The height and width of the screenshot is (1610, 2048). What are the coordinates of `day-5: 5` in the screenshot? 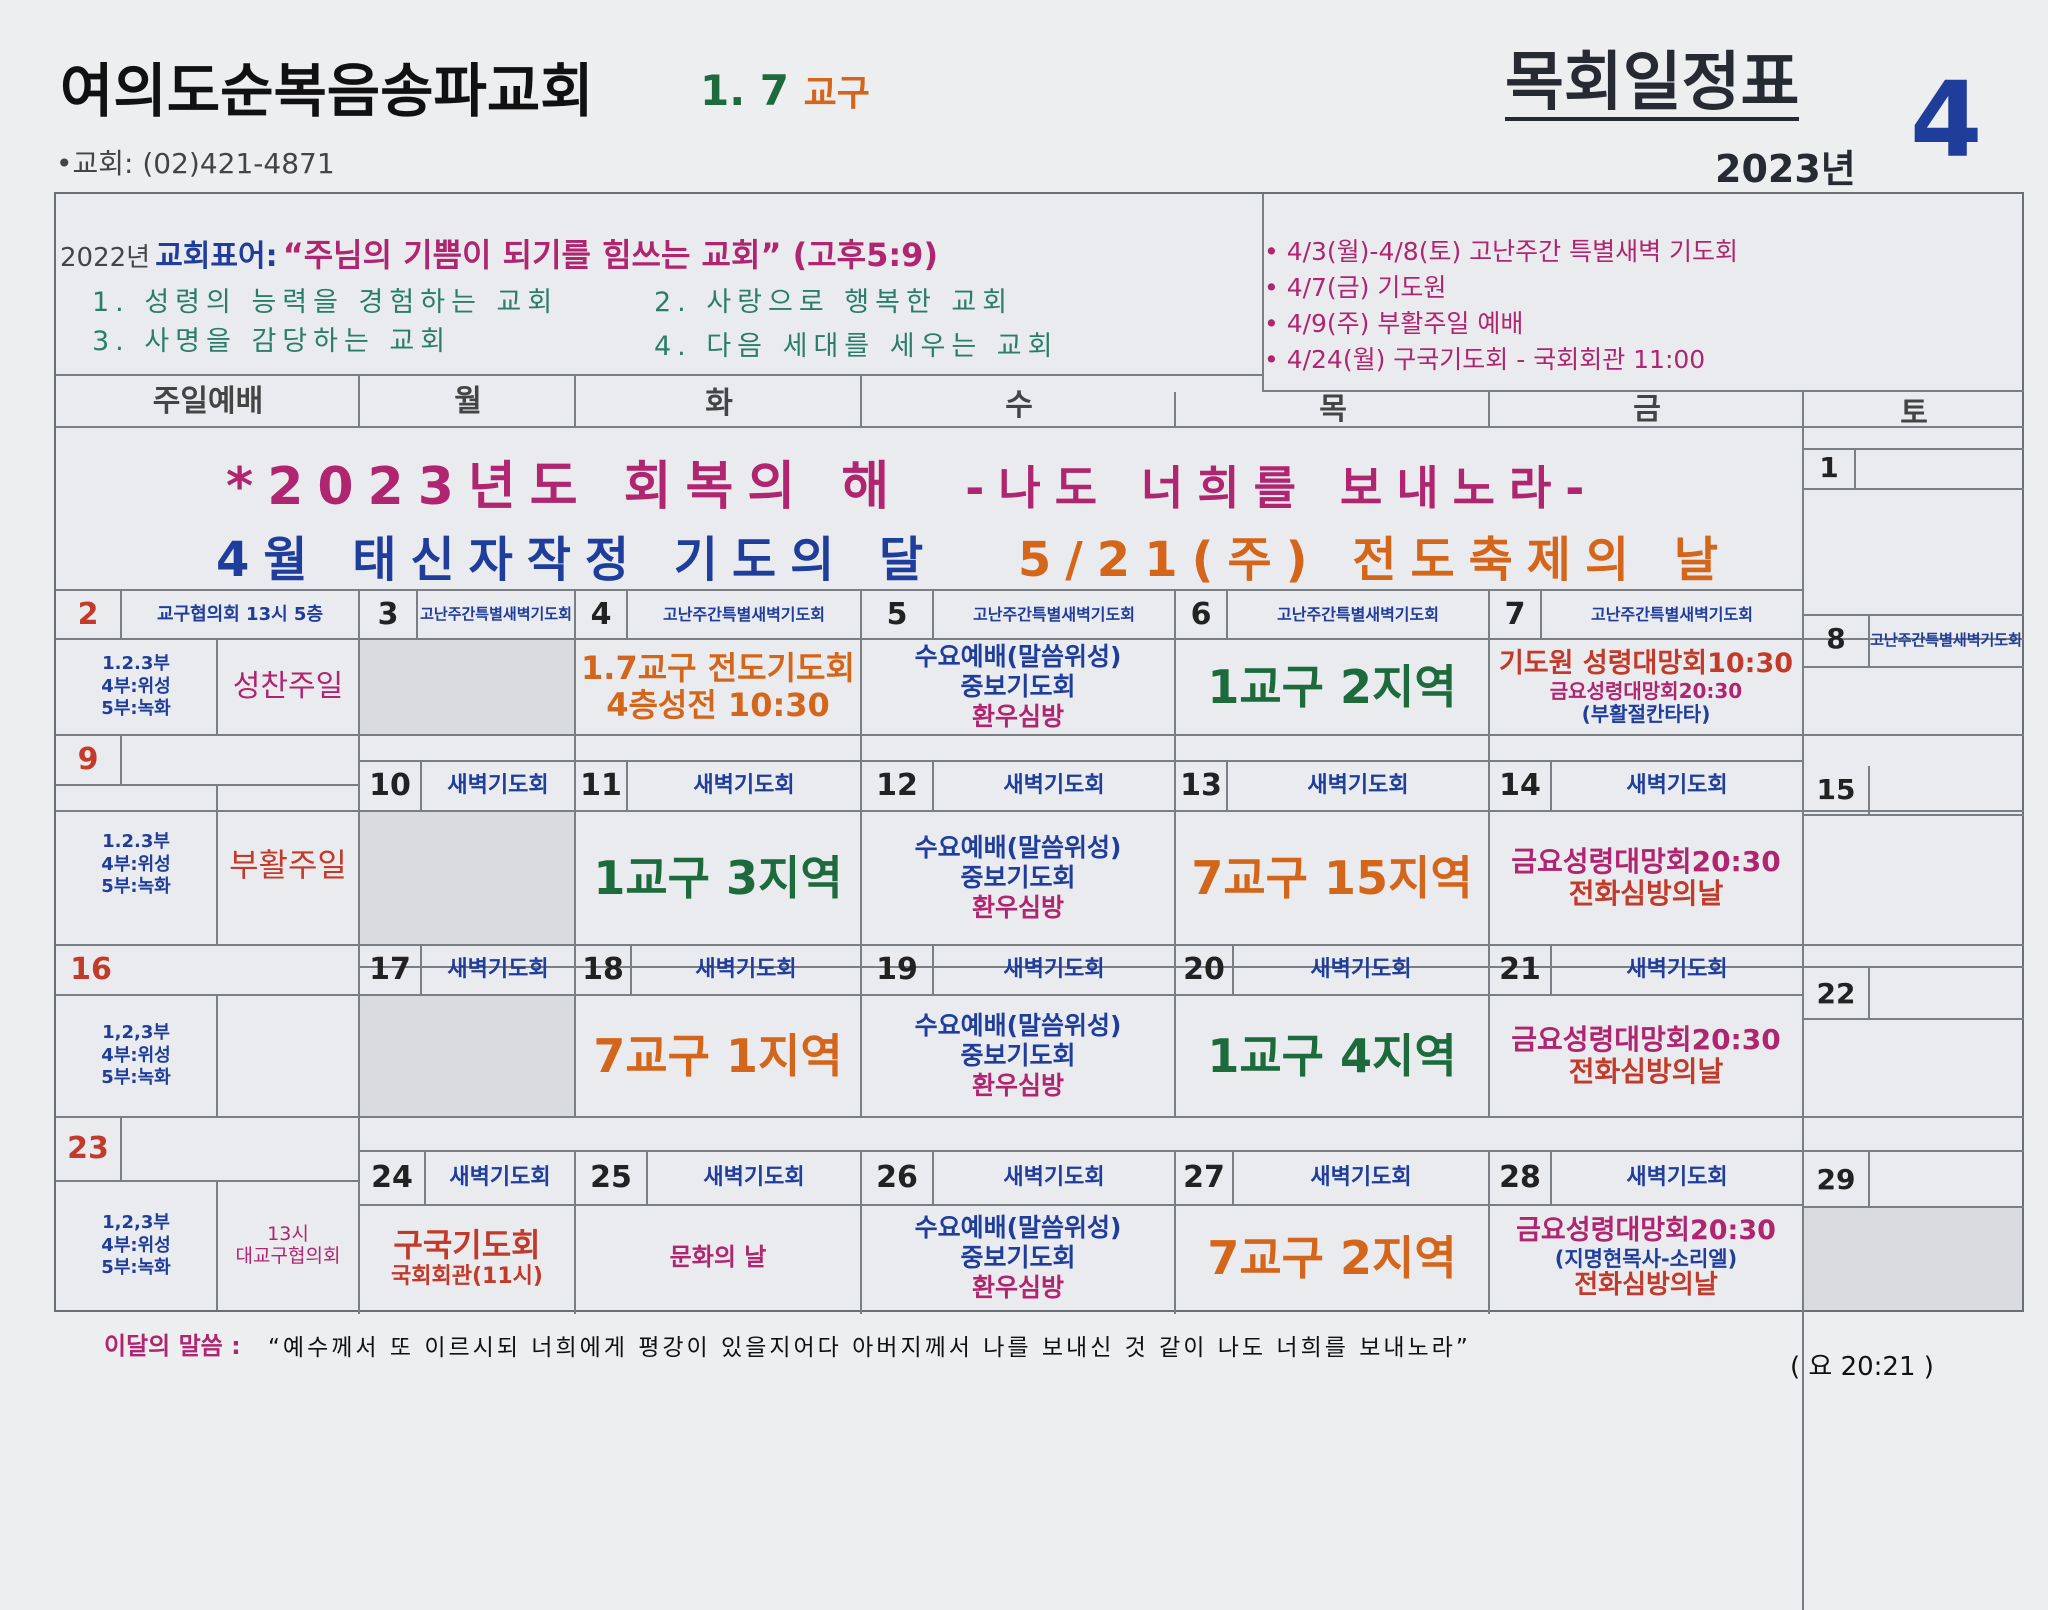 It's located at (897, 614).